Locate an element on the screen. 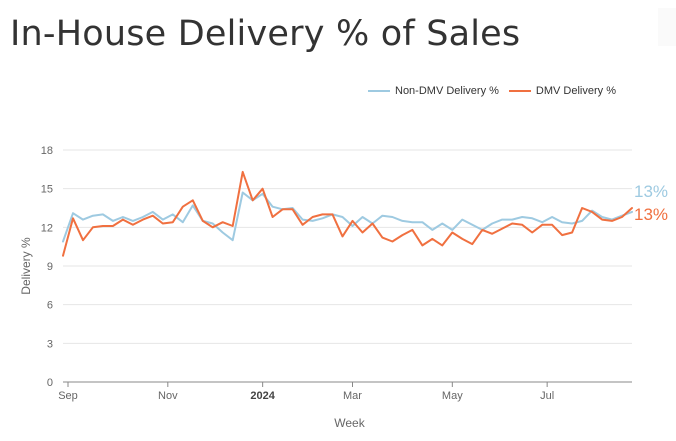 The width and height of the screenshot is (676, 441). x-axis-title: Week is located at coordinates (349, 423).